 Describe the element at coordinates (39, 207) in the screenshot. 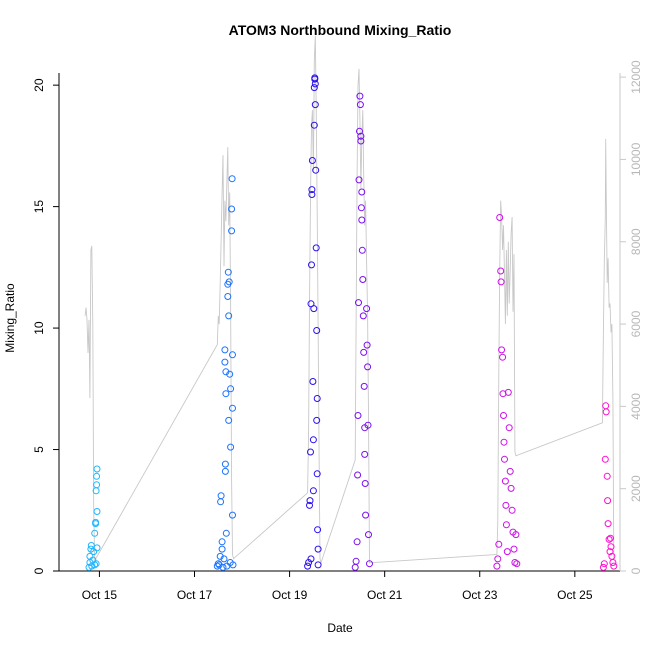

I see `y-tick-label: 15` at that location.